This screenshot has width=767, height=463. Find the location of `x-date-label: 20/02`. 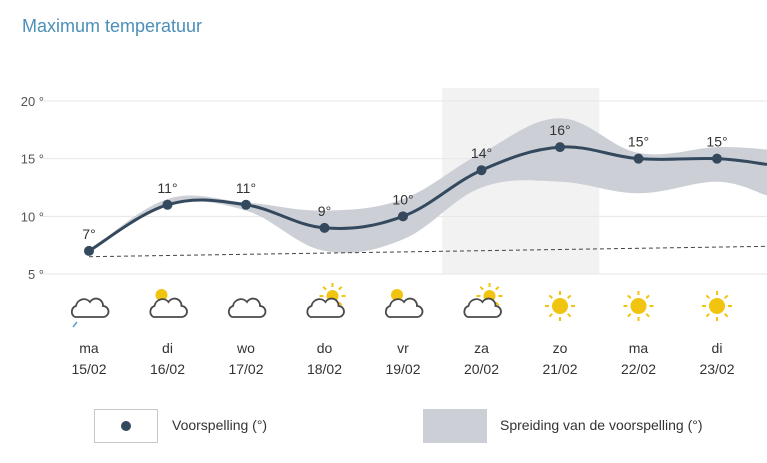

x-date-label: 20/02 is located at coordinates (481, 369).